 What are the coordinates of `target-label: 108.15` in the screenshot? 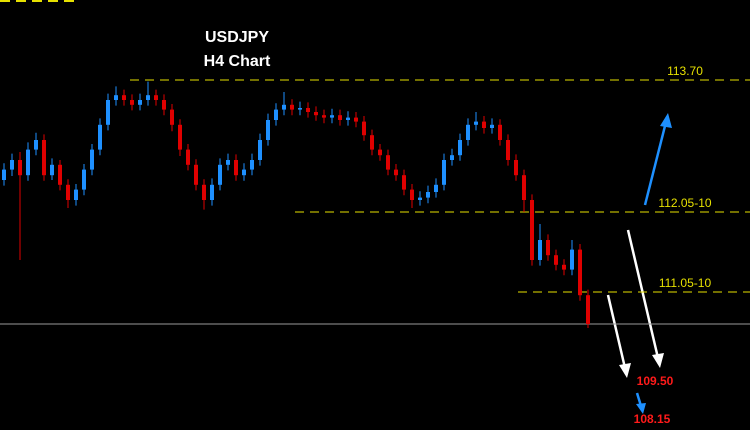 It's located at (652, 419).